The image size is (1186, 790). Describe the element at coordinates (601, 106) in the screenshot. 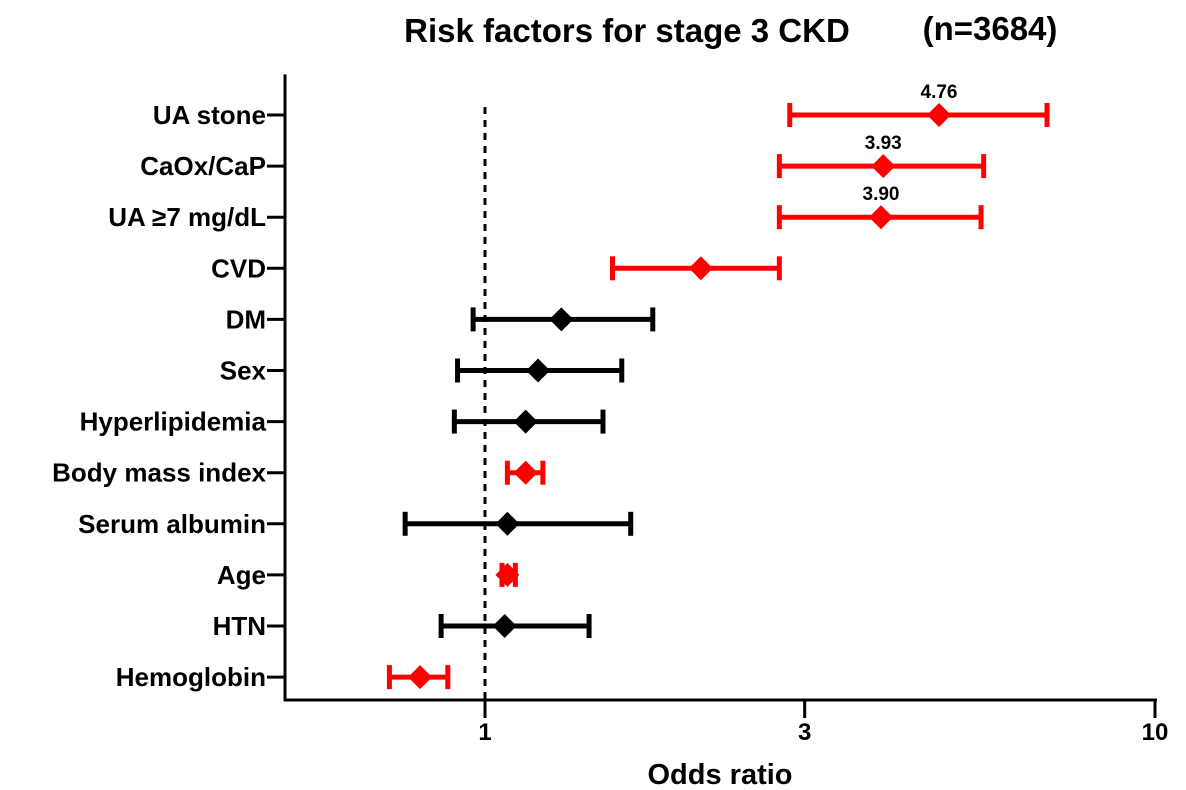

I see `forest-row: UA stone 4.76` at that location.